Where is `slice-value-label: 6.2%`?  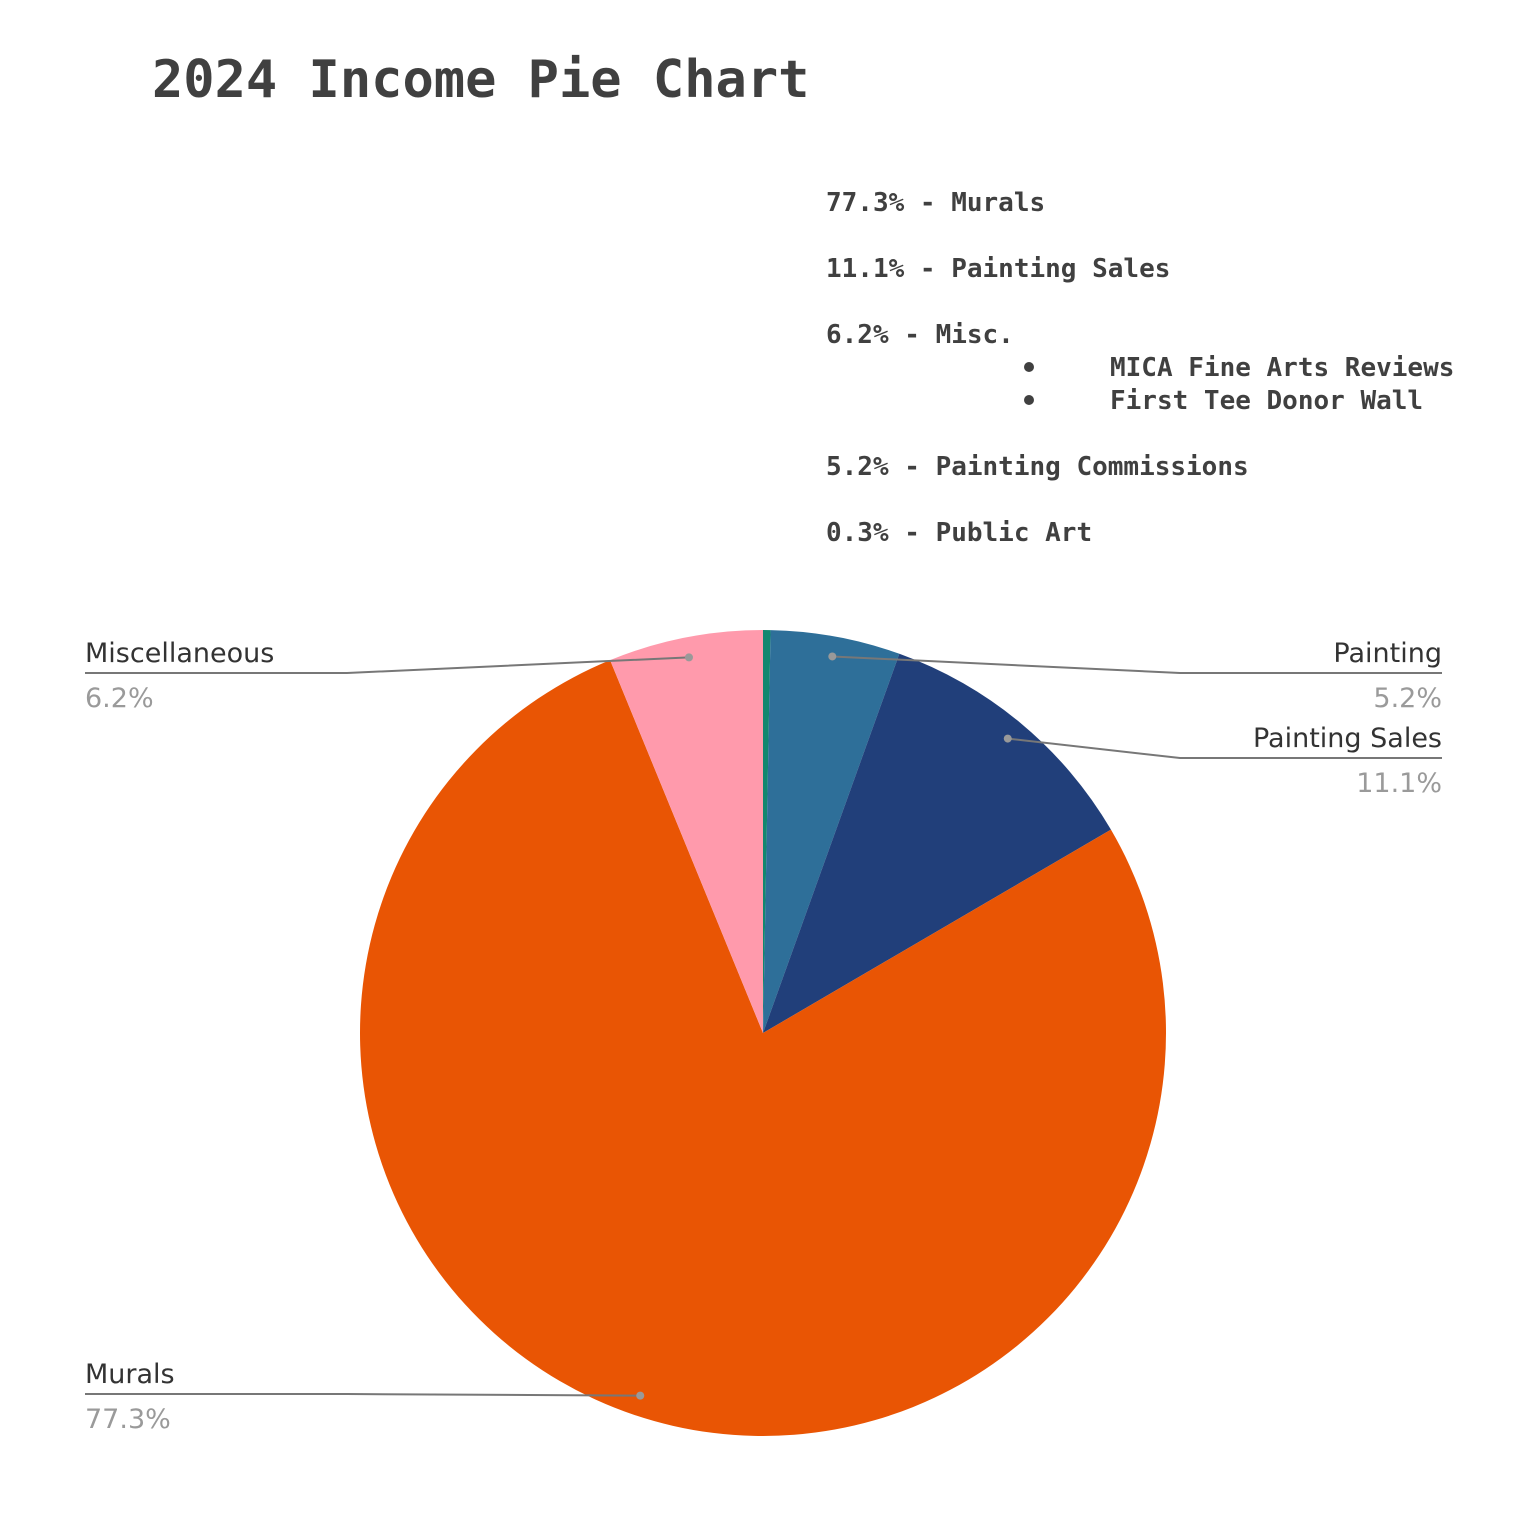 slice-value-label: 6.2% is located at coordinates (119, 698).